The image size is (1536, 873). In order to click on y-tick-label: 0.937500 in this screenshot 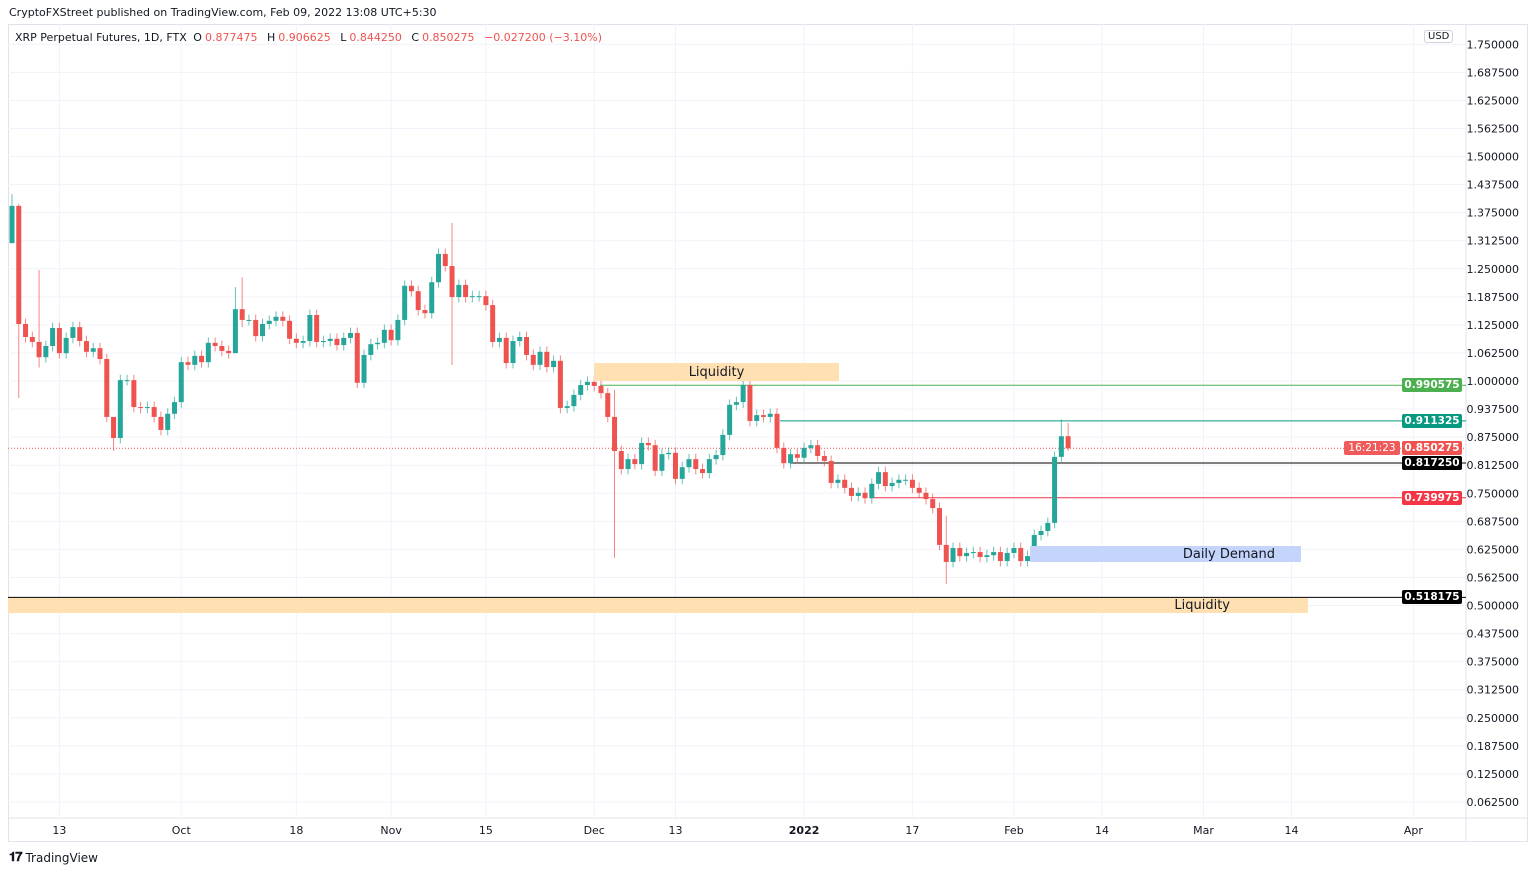, I will do `click(1493, 409)`.